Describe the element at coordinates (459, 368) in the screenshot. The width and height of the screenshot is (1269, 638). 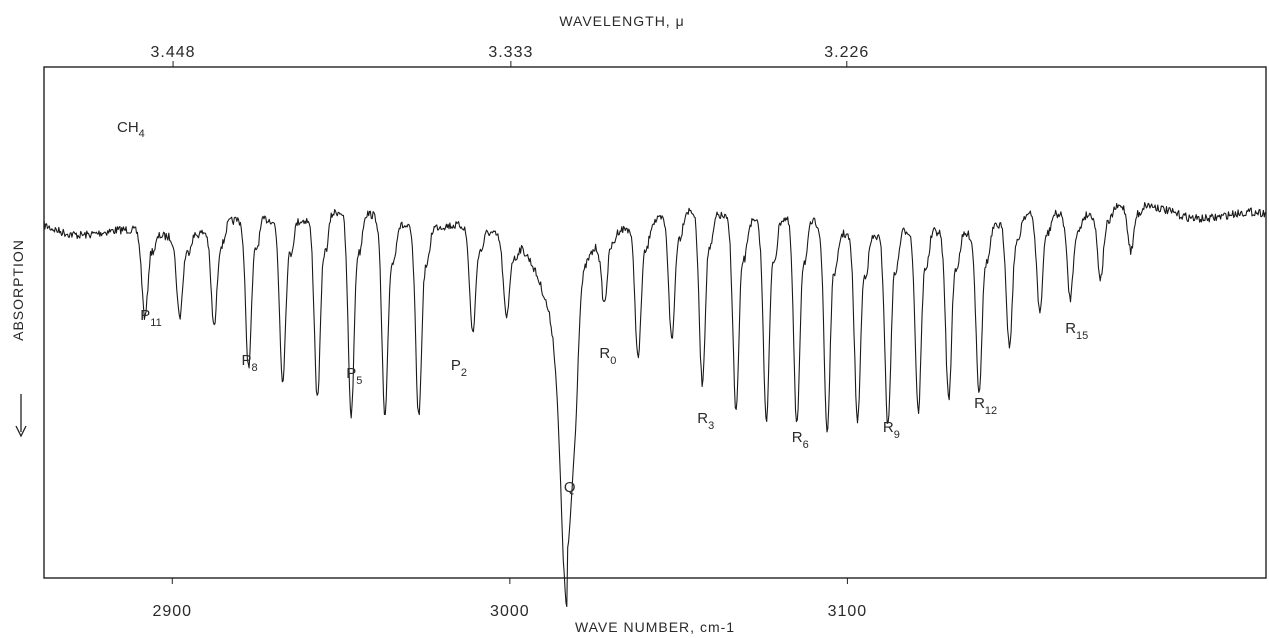
I see `band-label-p2: P2` at that location.